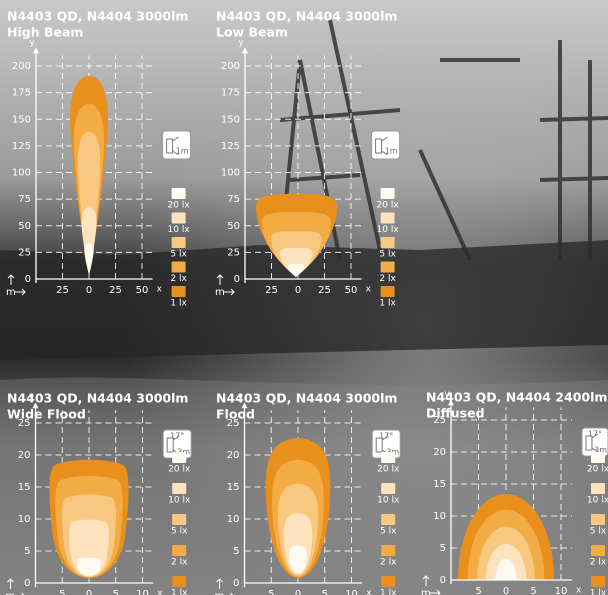 Image resolution: width=608 pixels, height=595 pixels. What do you see at coordinates (21, 66) in the screenshot?
I see `y-tick-label: 200` at bounding box center [21, 66].